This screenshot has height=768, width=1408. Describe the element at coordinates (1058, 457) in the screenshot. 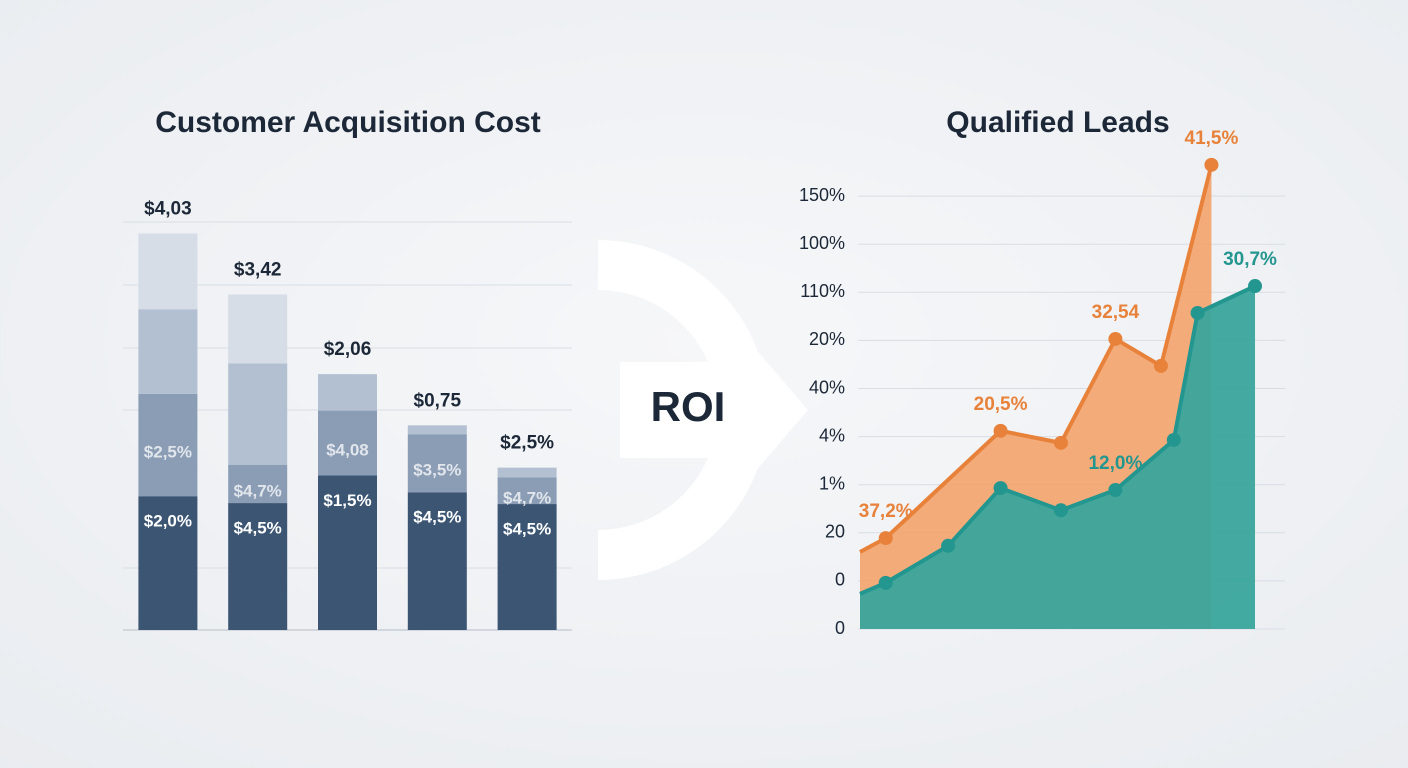

I see `area` at that location.